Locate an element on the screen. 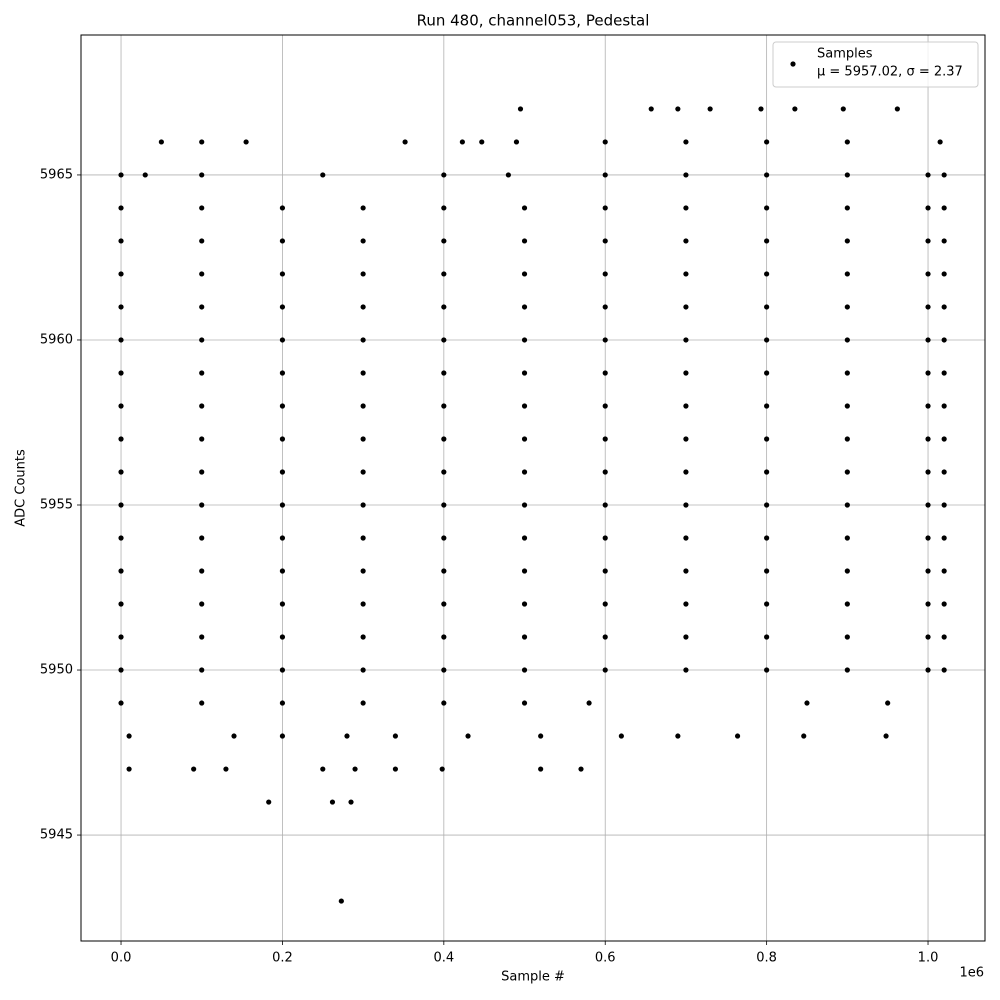 Image resolution: width=1000 pixels, height=1000 pixels. y-tick-label: 5965 is located at coordinates (56, 174).